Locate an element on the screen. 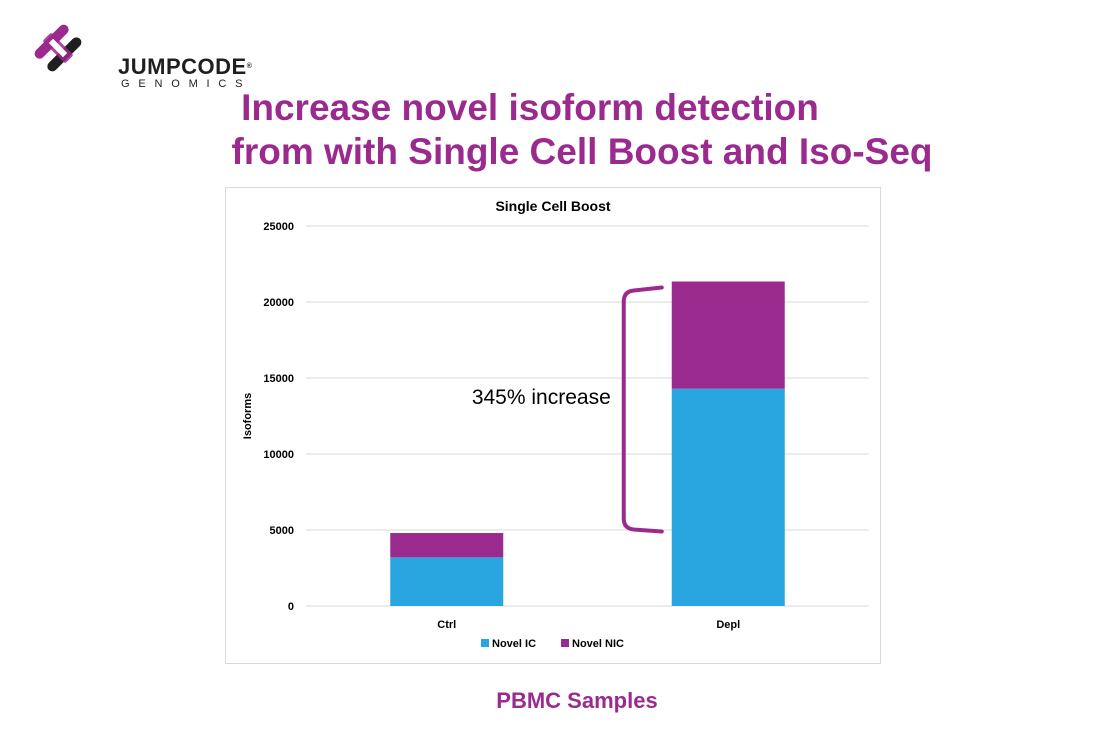 Image resolution: width=1104 pixels, height=734 pixels. bar-ctrl-novel-ic is located at coordinates (447, 581).